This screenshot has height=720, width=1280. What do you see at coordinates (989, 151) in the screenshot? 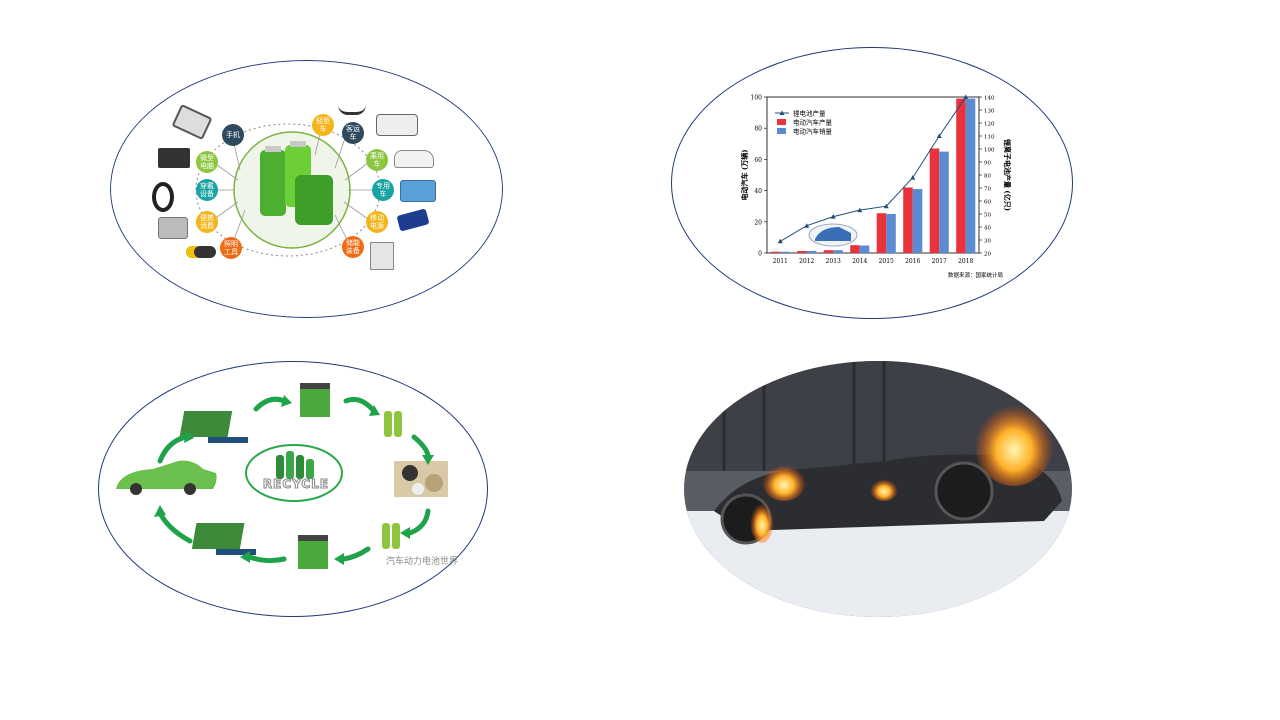
I see `y-right-tick-label: 100` at bounding box center [989, 151].